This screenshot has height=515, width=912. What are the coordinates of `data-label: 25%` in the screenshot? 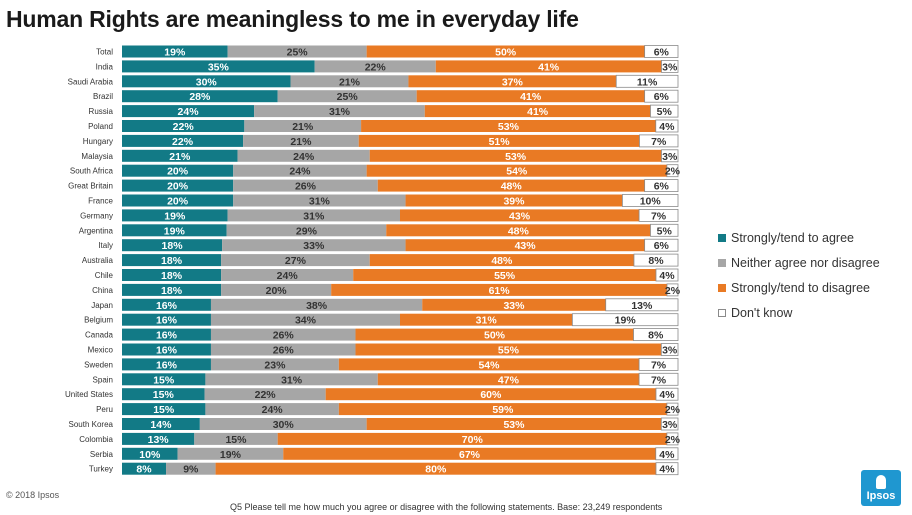 It's located at (298, 53).